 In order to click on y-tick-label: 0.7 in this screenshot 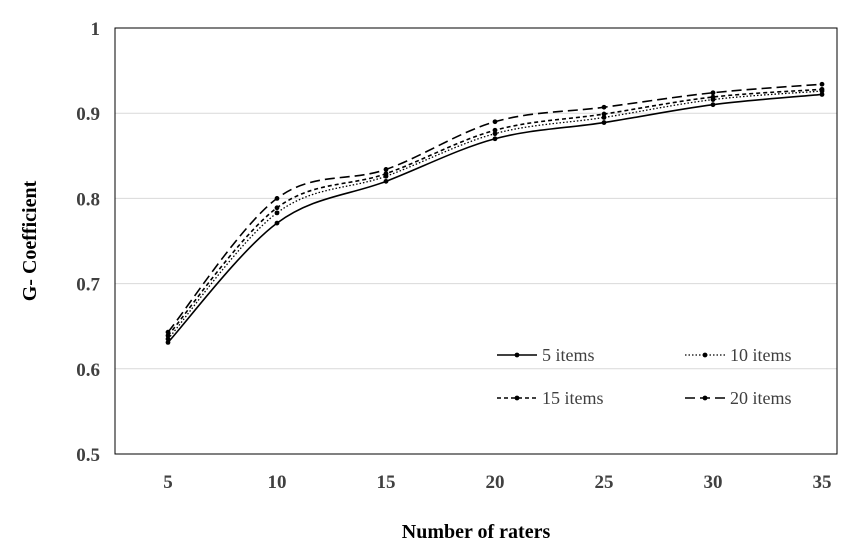, I will do `click(88, 285)`.